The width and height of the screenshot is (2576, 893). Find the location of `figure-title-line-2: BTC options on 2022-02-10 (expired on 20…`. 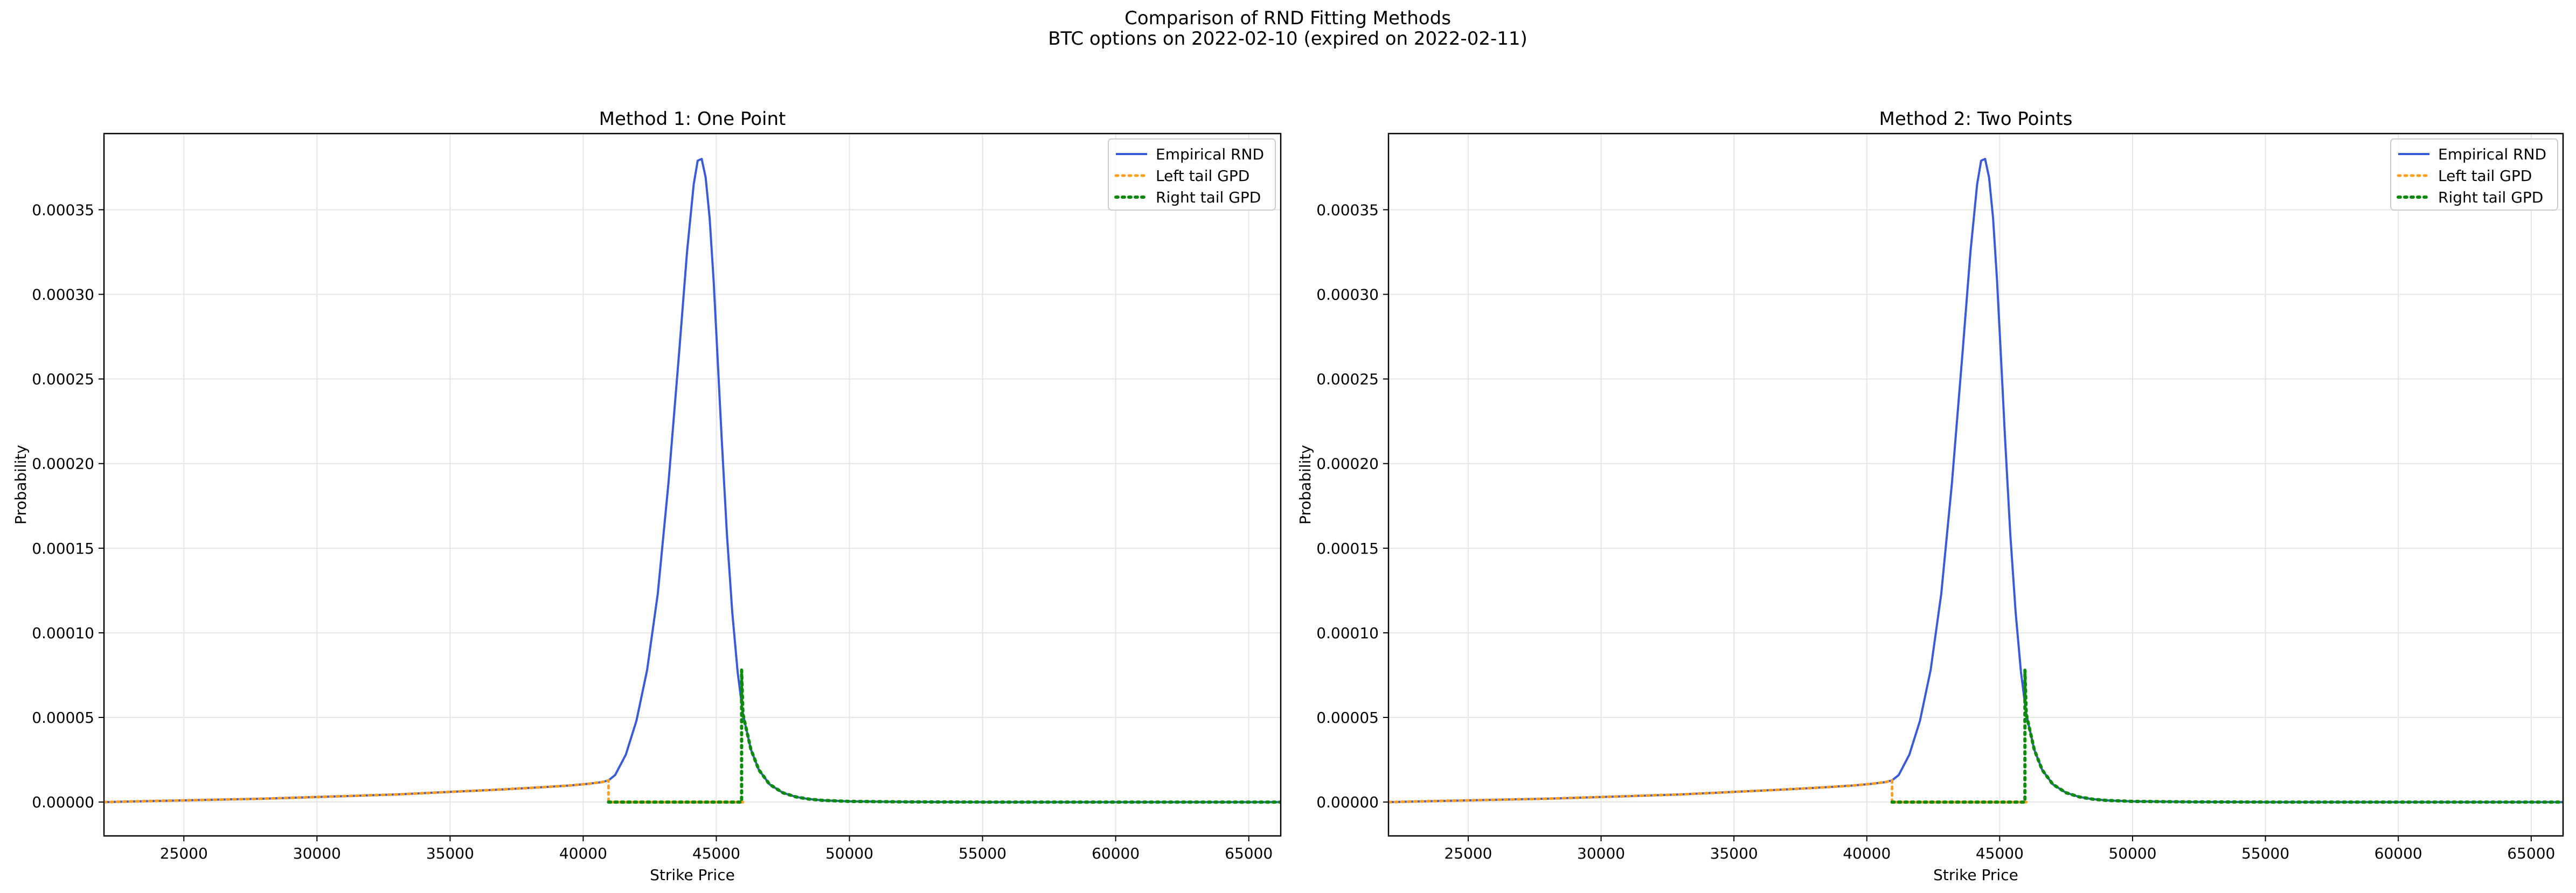

figure-title-line-2: BTC options on 2022-02-10 (expired on 20… is located at coordinates (1287, 39).